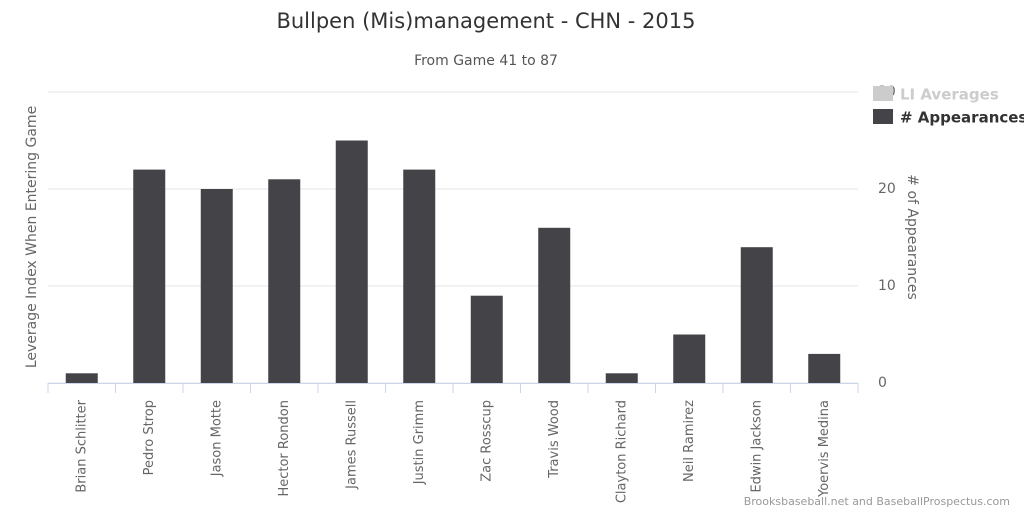 Image resolution: width=1024 pixels, height=512 pixels. I want to click on y-axis-title: Leverage Index When Entering Game, so click(32, 237).